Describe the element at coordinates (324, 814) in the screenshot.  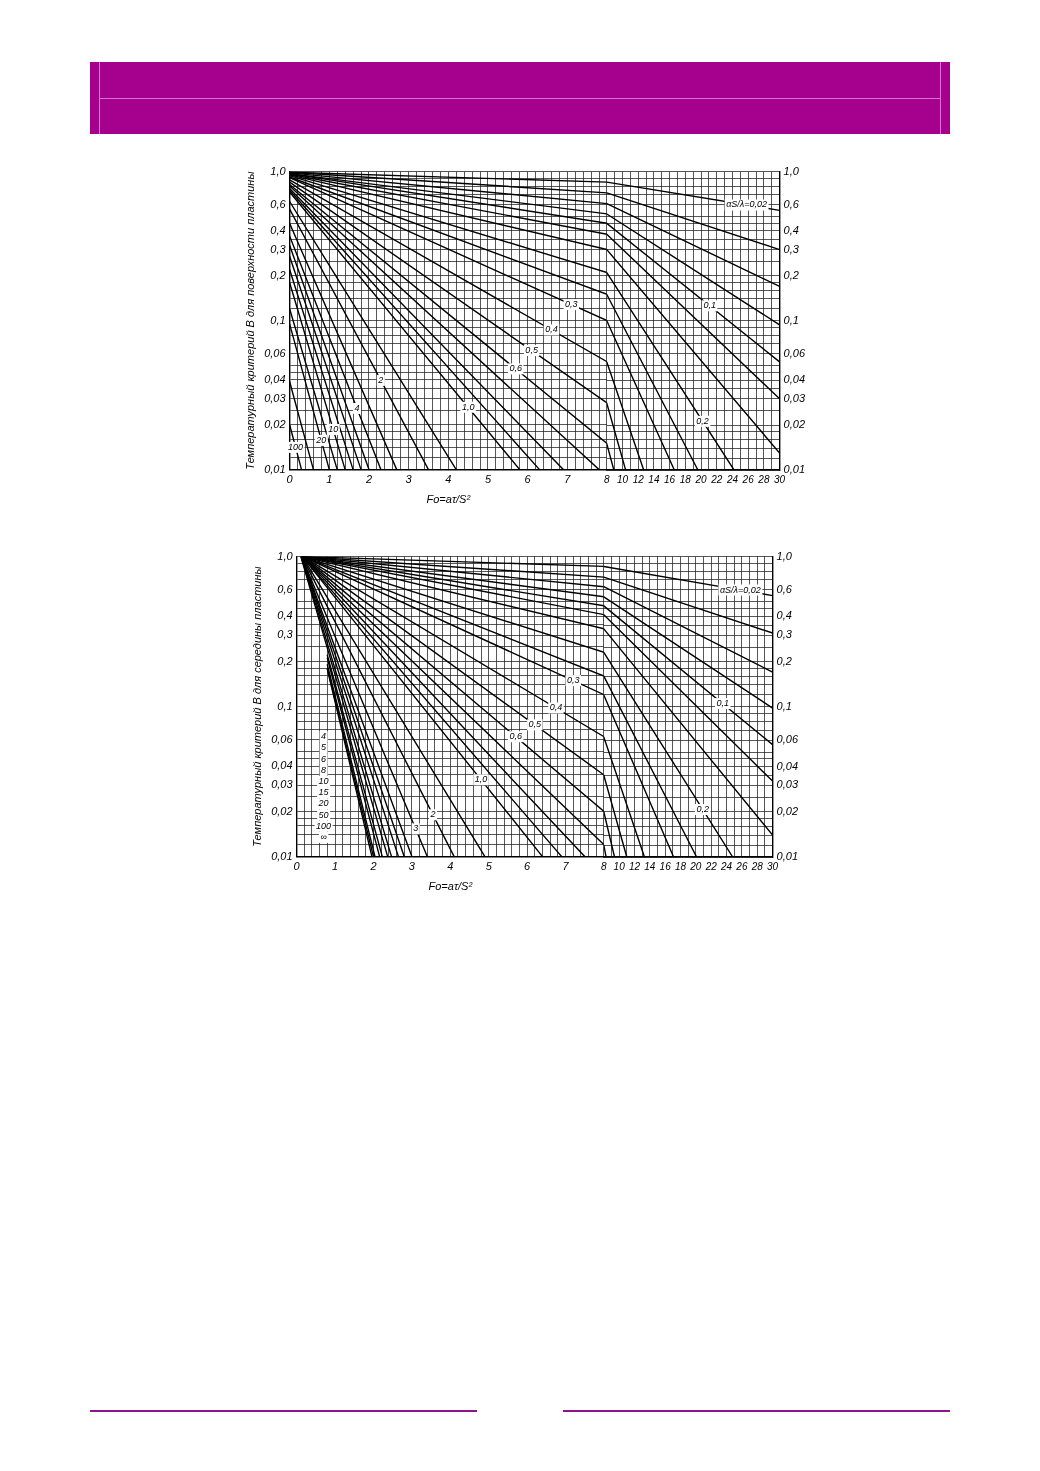
I see `annotation: 50` at that location.